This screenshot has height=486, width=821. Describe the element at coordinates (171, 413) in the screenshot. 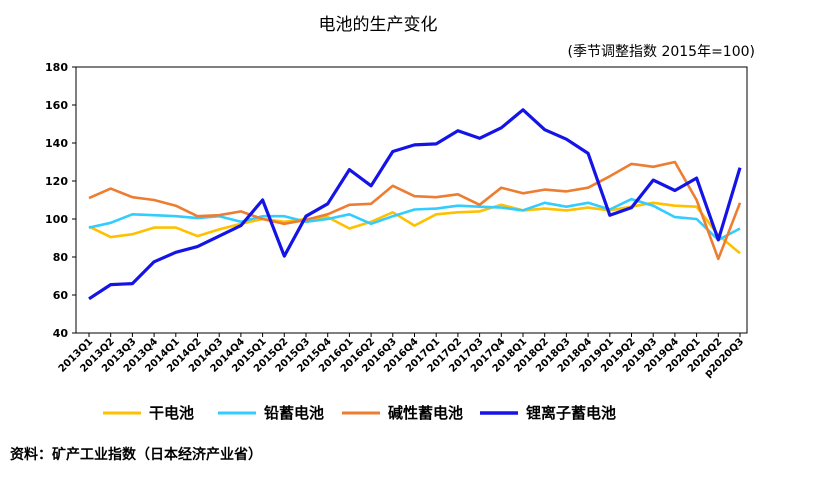

I see `legend-label-1: 干电池` at that location.